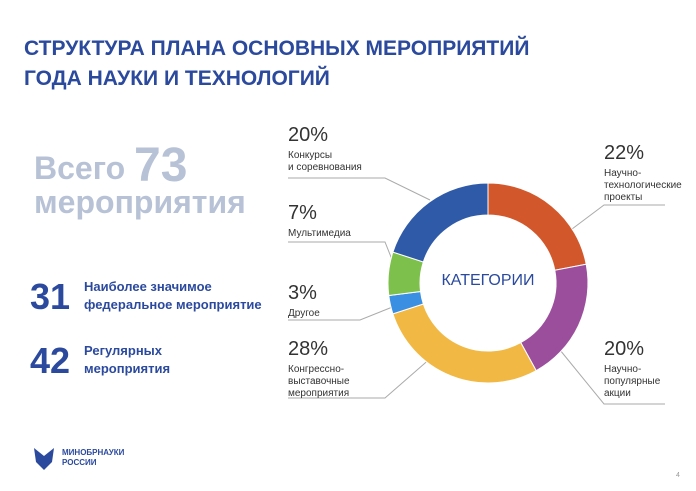 The image size is (696, 491). What do you see at coordinates (304, 313) in the screenshot?
I see `category-label: Другое` at bounding box center [304, 313].